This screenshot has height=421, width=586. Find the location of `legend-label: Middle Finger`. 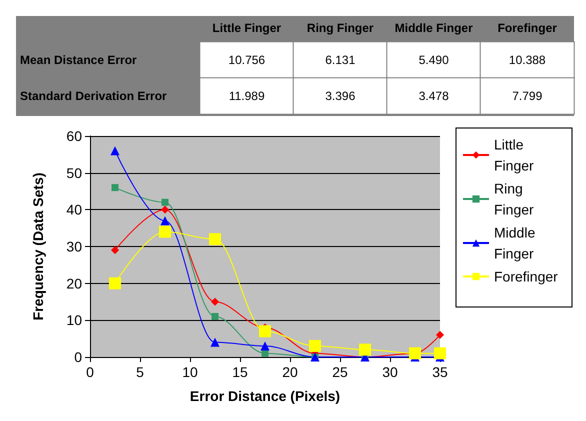

legend-label: Middle Finger is located at coordinates (517, 243).